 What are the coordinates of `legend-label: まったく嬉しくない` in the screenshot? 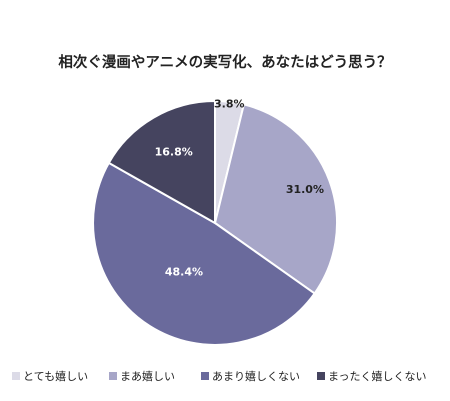 It's located at (377, 376).